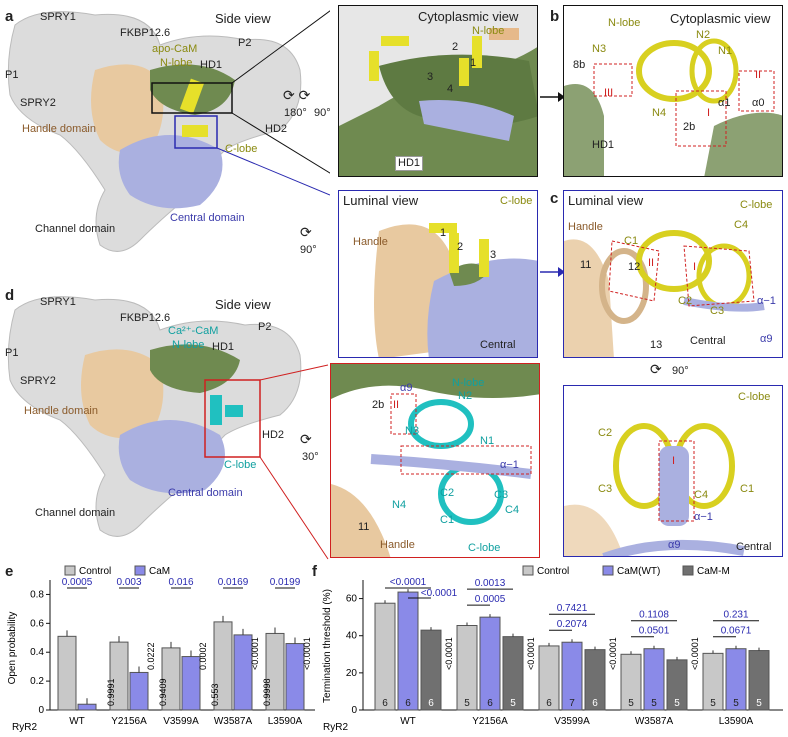 The image size is (788, 737). Describe the element at coordinates (111, 692) in the screenshot. I see `e-pvalue-control: 0.9991` at that location.